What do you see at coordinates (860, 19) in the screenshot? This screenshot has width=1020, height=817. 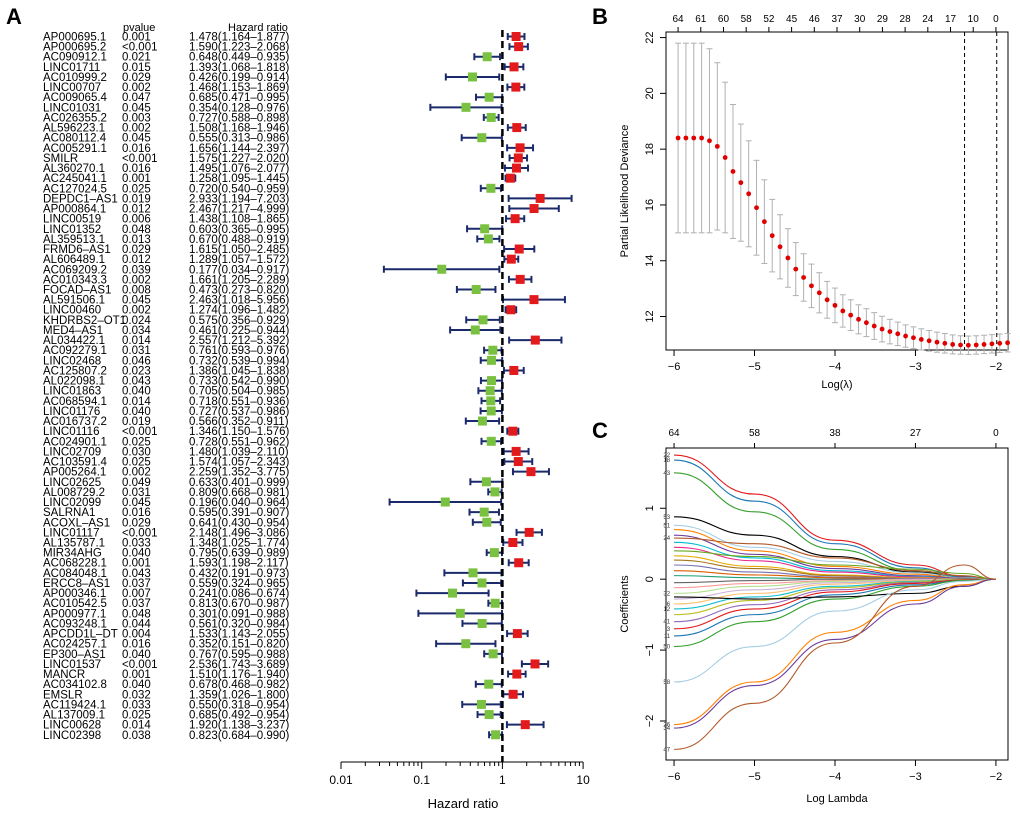 I see `cv-top-label: 30` at bounding box center [860, 19].